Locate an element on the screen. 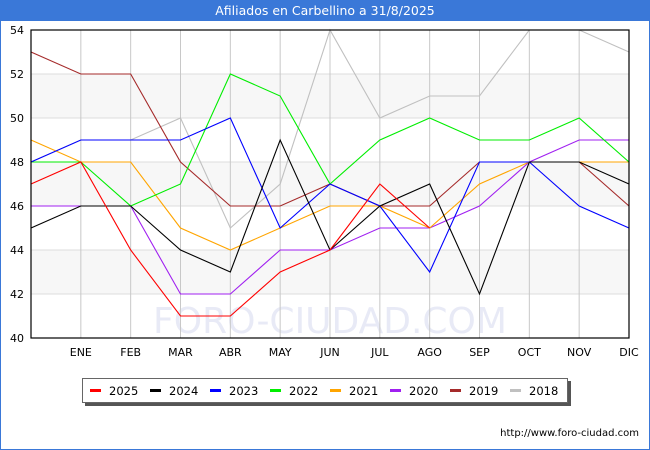  x-tick-label: MAR is located at coordinates (180, 352).